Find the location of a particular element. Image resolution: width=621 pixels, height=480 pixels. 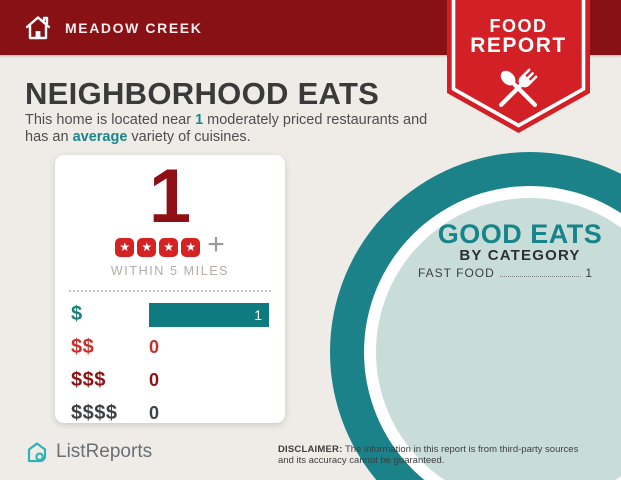

category-section-subtitle: BY CATEGORY is located at coordinates (520, 255).